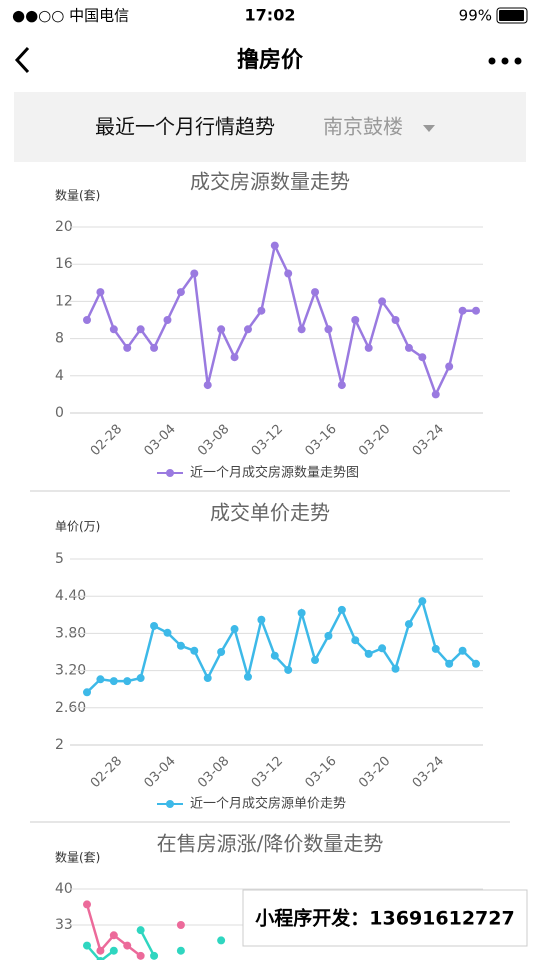  Describe the element at coordinates (64, 264) in the screenshot. I see `y-tick-label: 16` at that location.